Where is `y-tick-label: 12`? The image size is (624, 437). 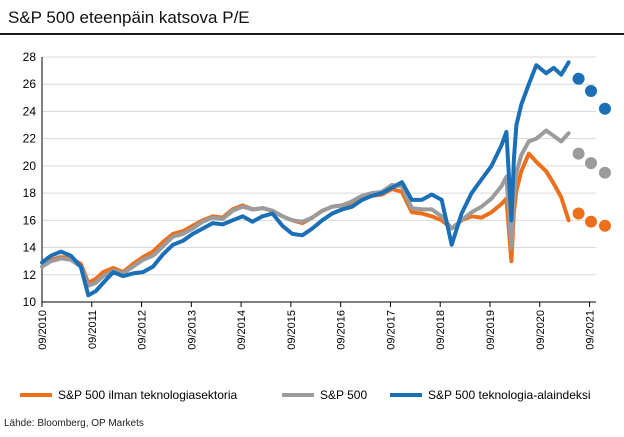 y-tick-label: 12 is located at coordinates (30, 275).